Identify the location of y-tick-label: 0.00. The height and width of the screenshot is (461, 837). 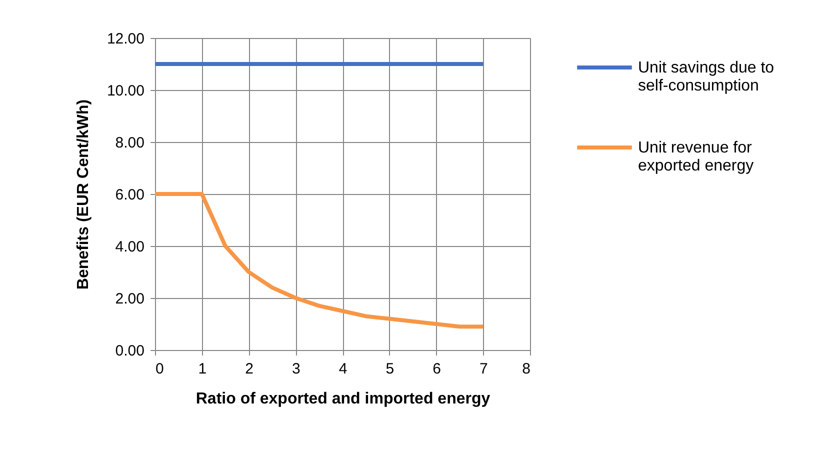
(129, 351).